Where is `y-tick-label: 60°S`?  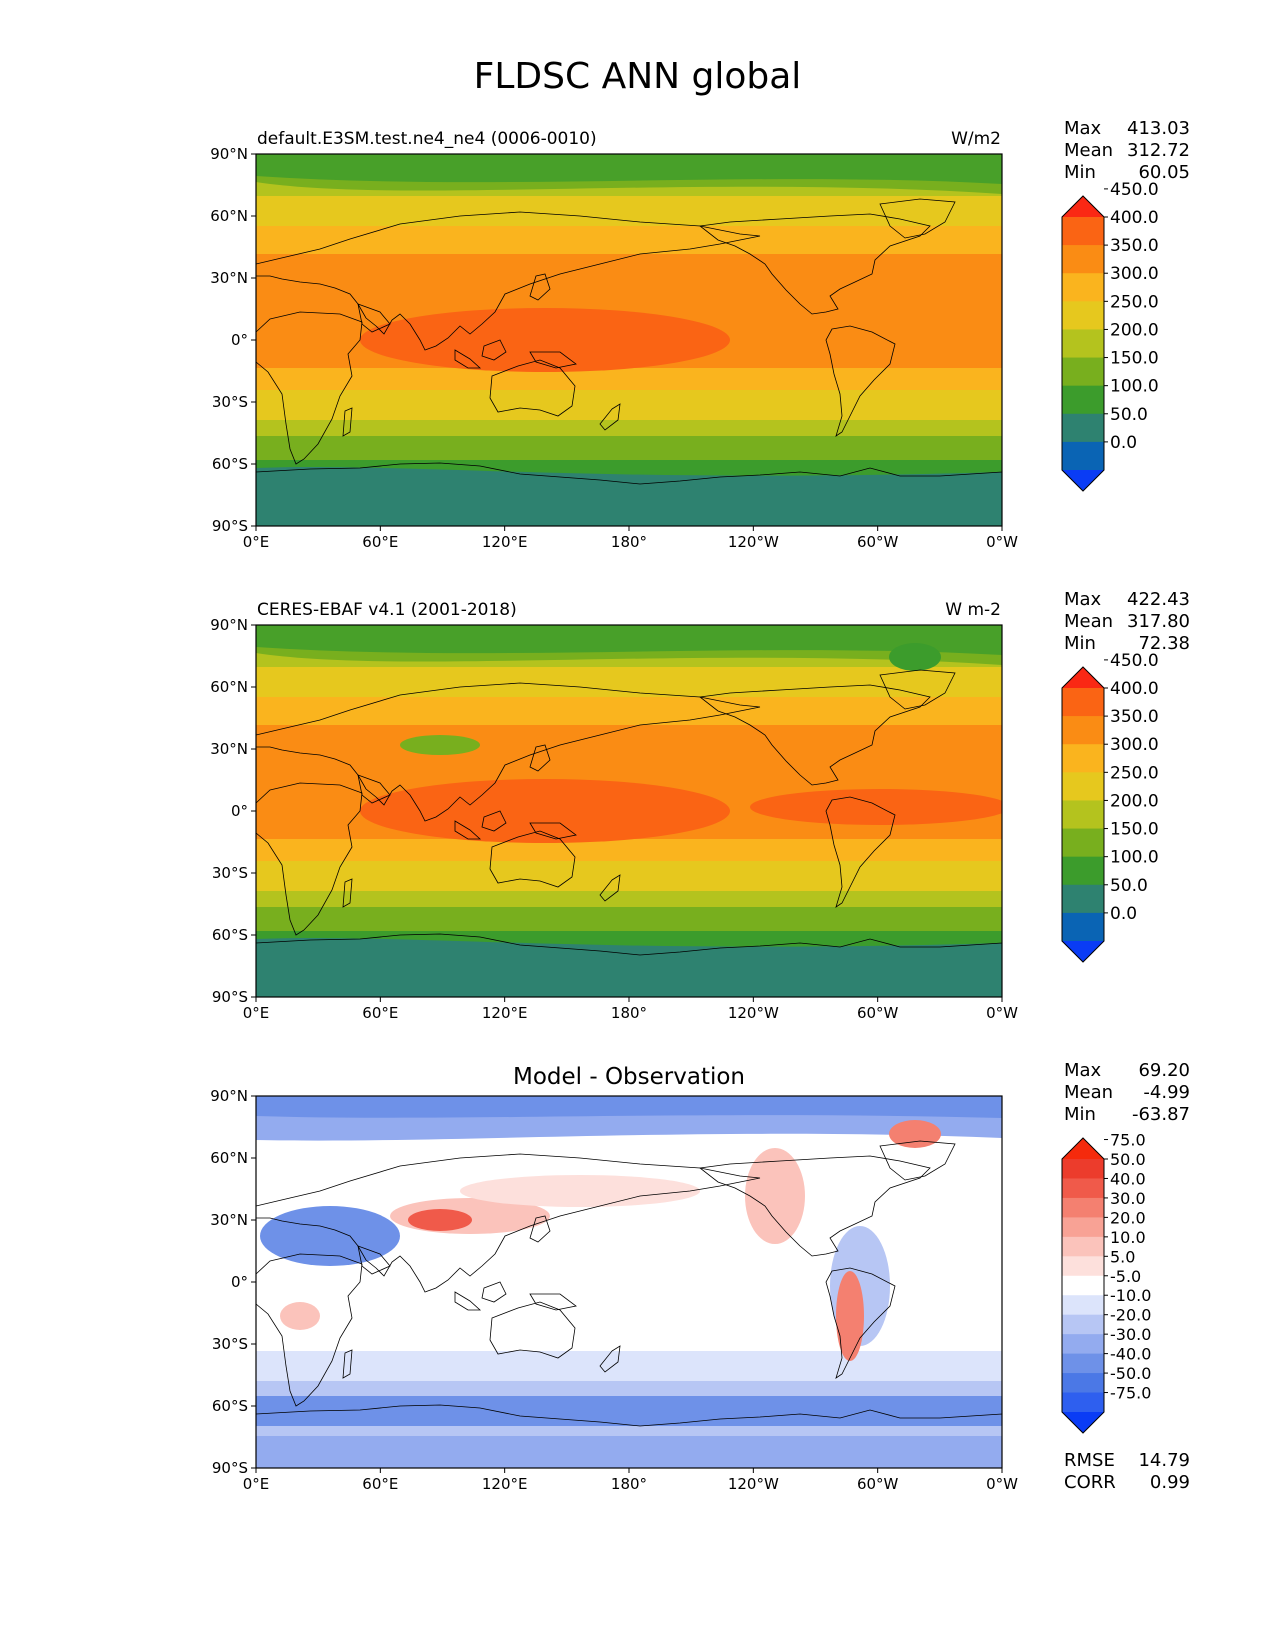 y-tick-label: 60°S is located at coordinates (230, 935).